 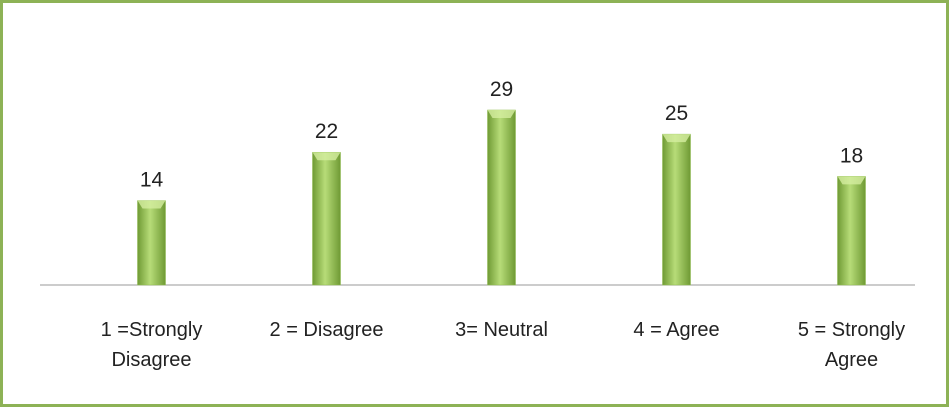 I want to click on value-label: 25, so click(x=676, y=113).